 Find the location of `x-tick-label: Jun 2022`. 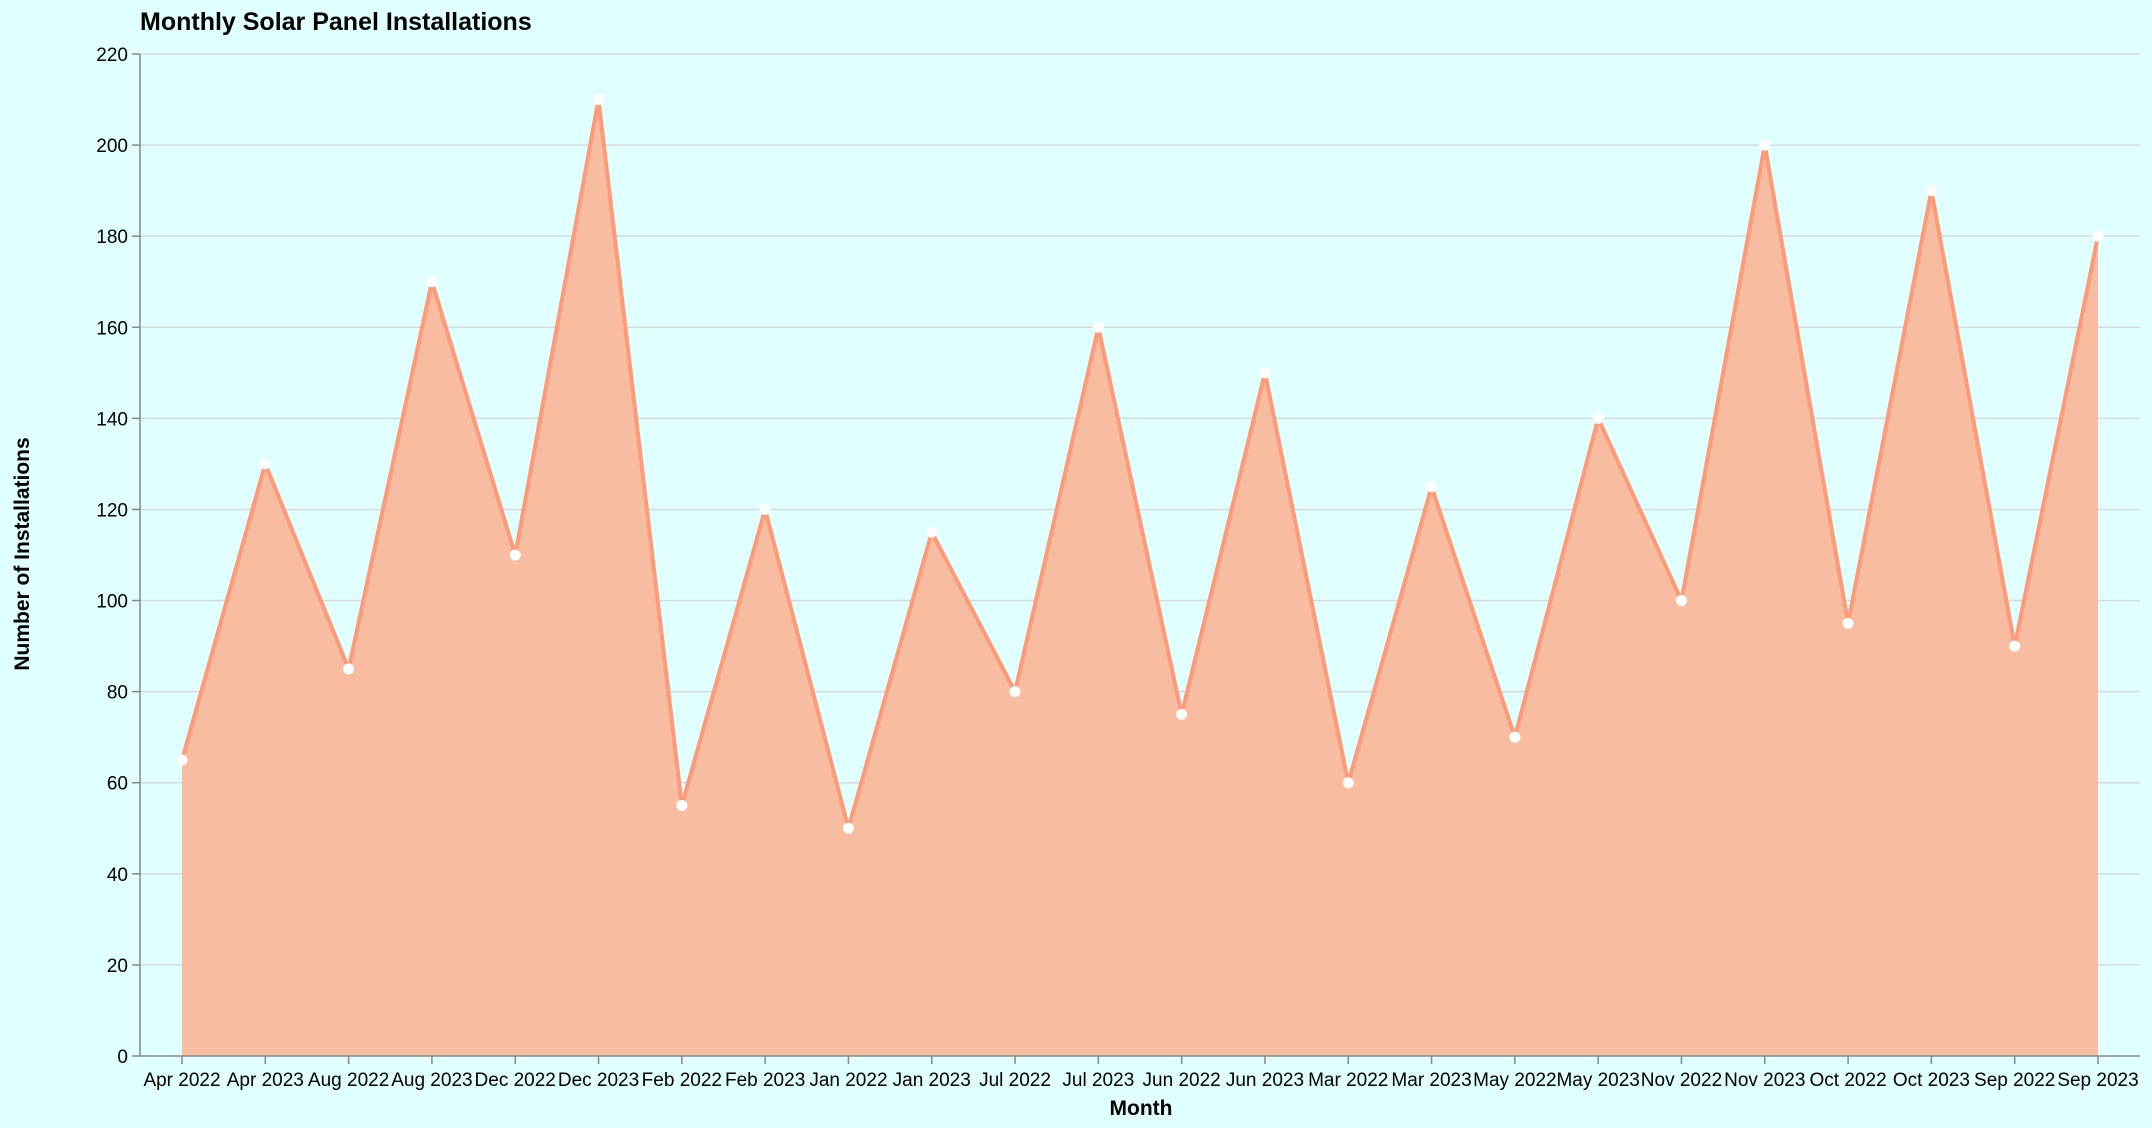

x-tick-label: Jun 2022 is located at coordinates (1182, 1080).